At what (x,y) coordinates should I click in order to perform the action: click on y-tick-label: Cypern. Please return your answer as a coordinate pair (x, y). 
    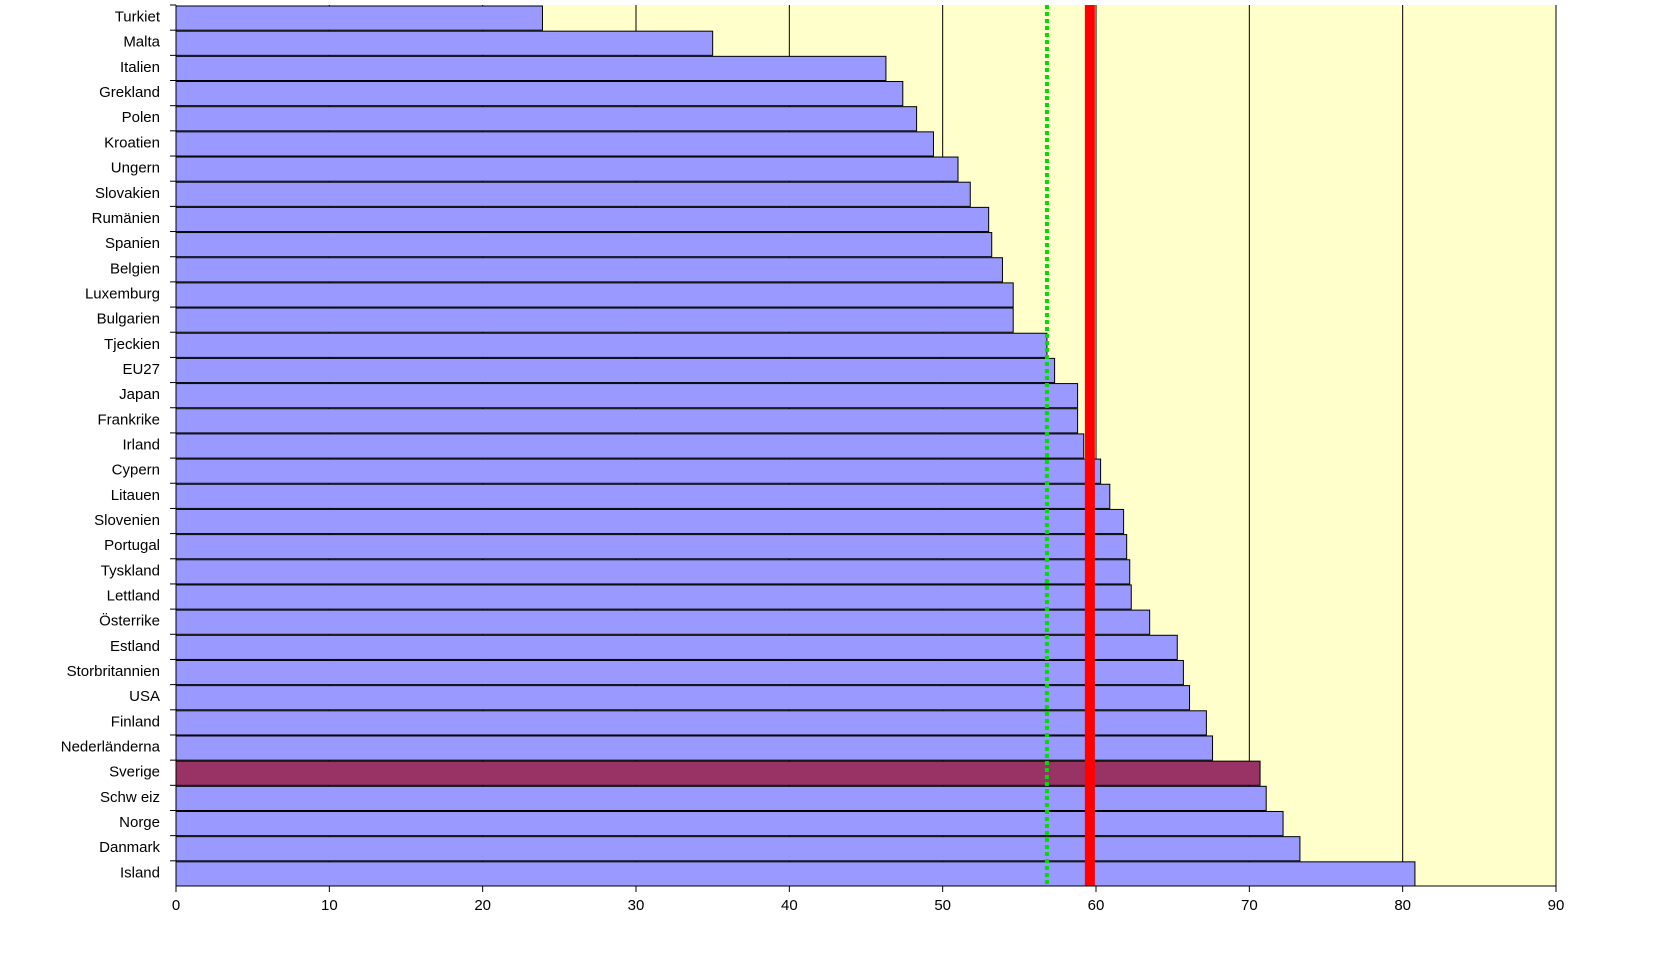
    Looking at the image, I should click on (136, 470).